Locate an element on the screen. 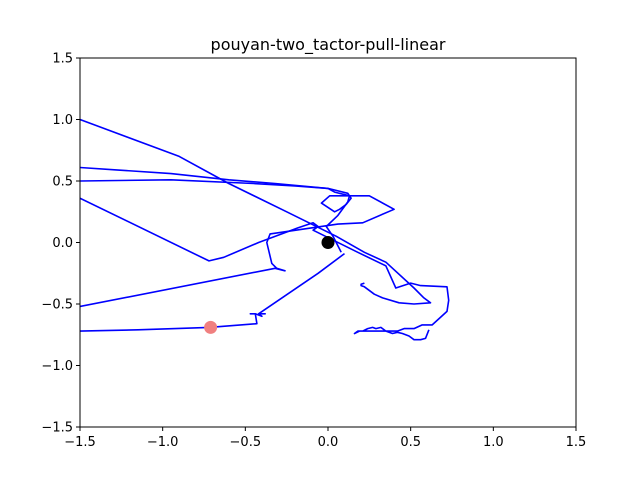  y-tick-label: 1.0 is located at coordinates (62, 120).